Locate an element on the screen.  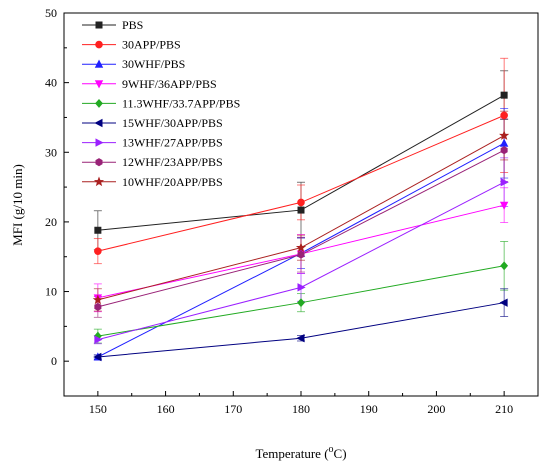
legend-label-10whf-20app-pbs: 10WHF/20APP/PBS is located at coordinates (172, 182).